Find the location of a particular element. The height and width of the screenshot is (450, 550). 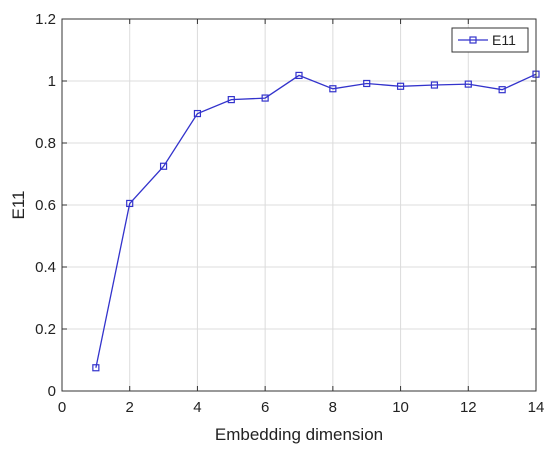

x-tick-label: 10 is located at coordinates (400, 407).